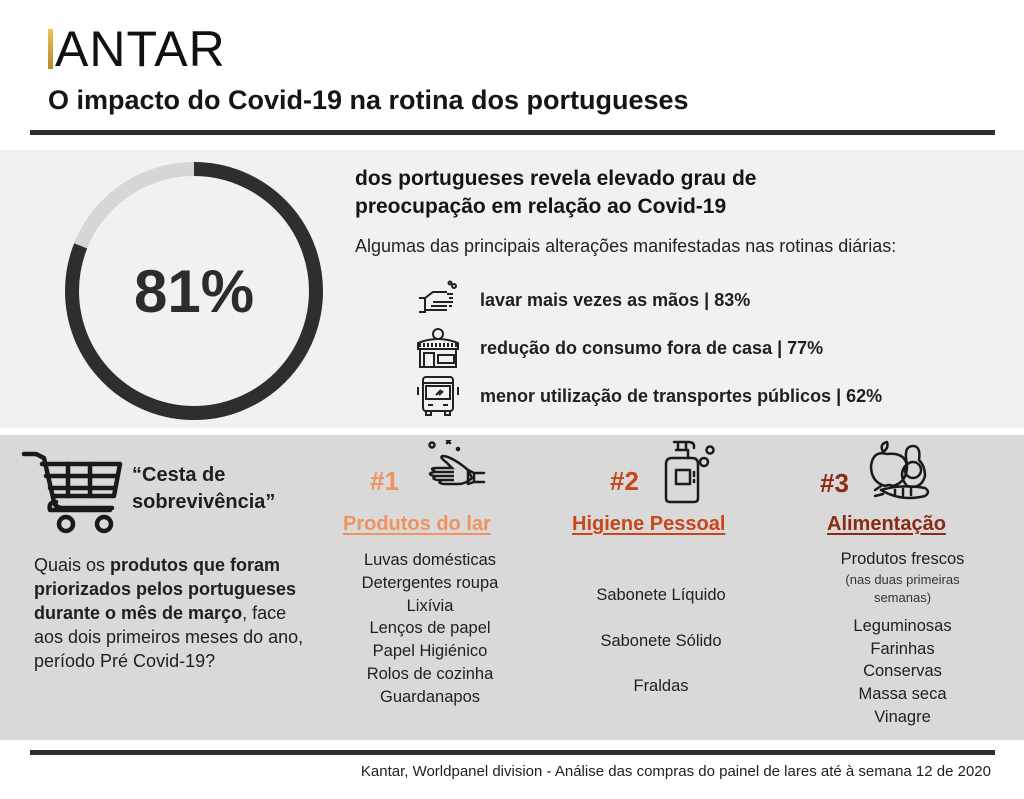 The width and height of the screenshot is (1024, 799). I want to click on category-item: Lenços de papel, so click(430, 628).